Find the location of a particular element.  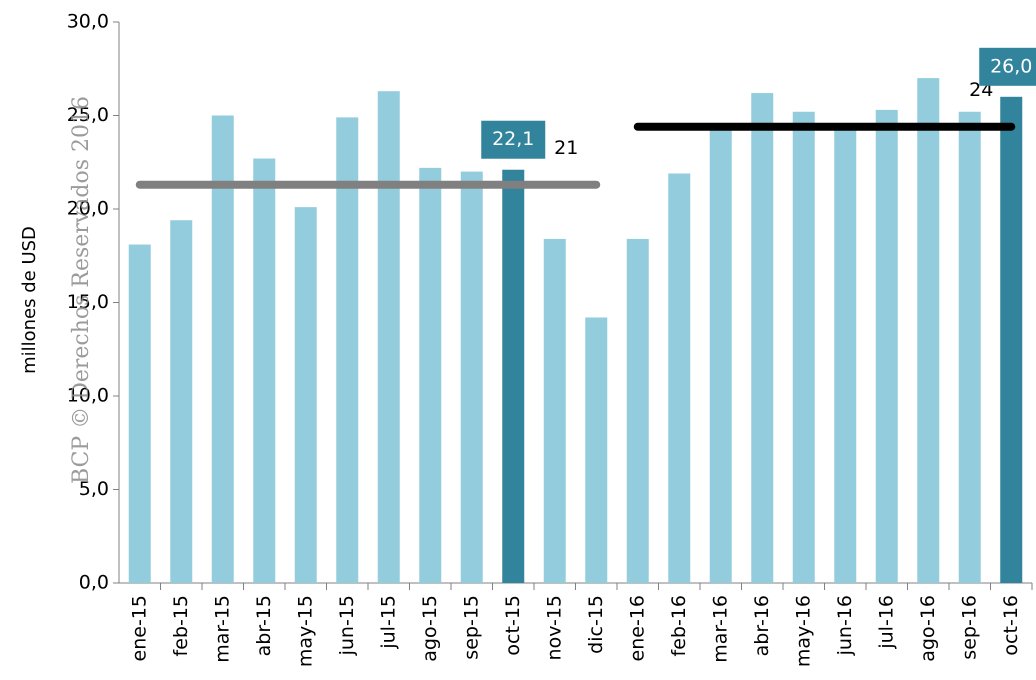

x-tick-label: oct-15 is located at coordinates (513, 625).